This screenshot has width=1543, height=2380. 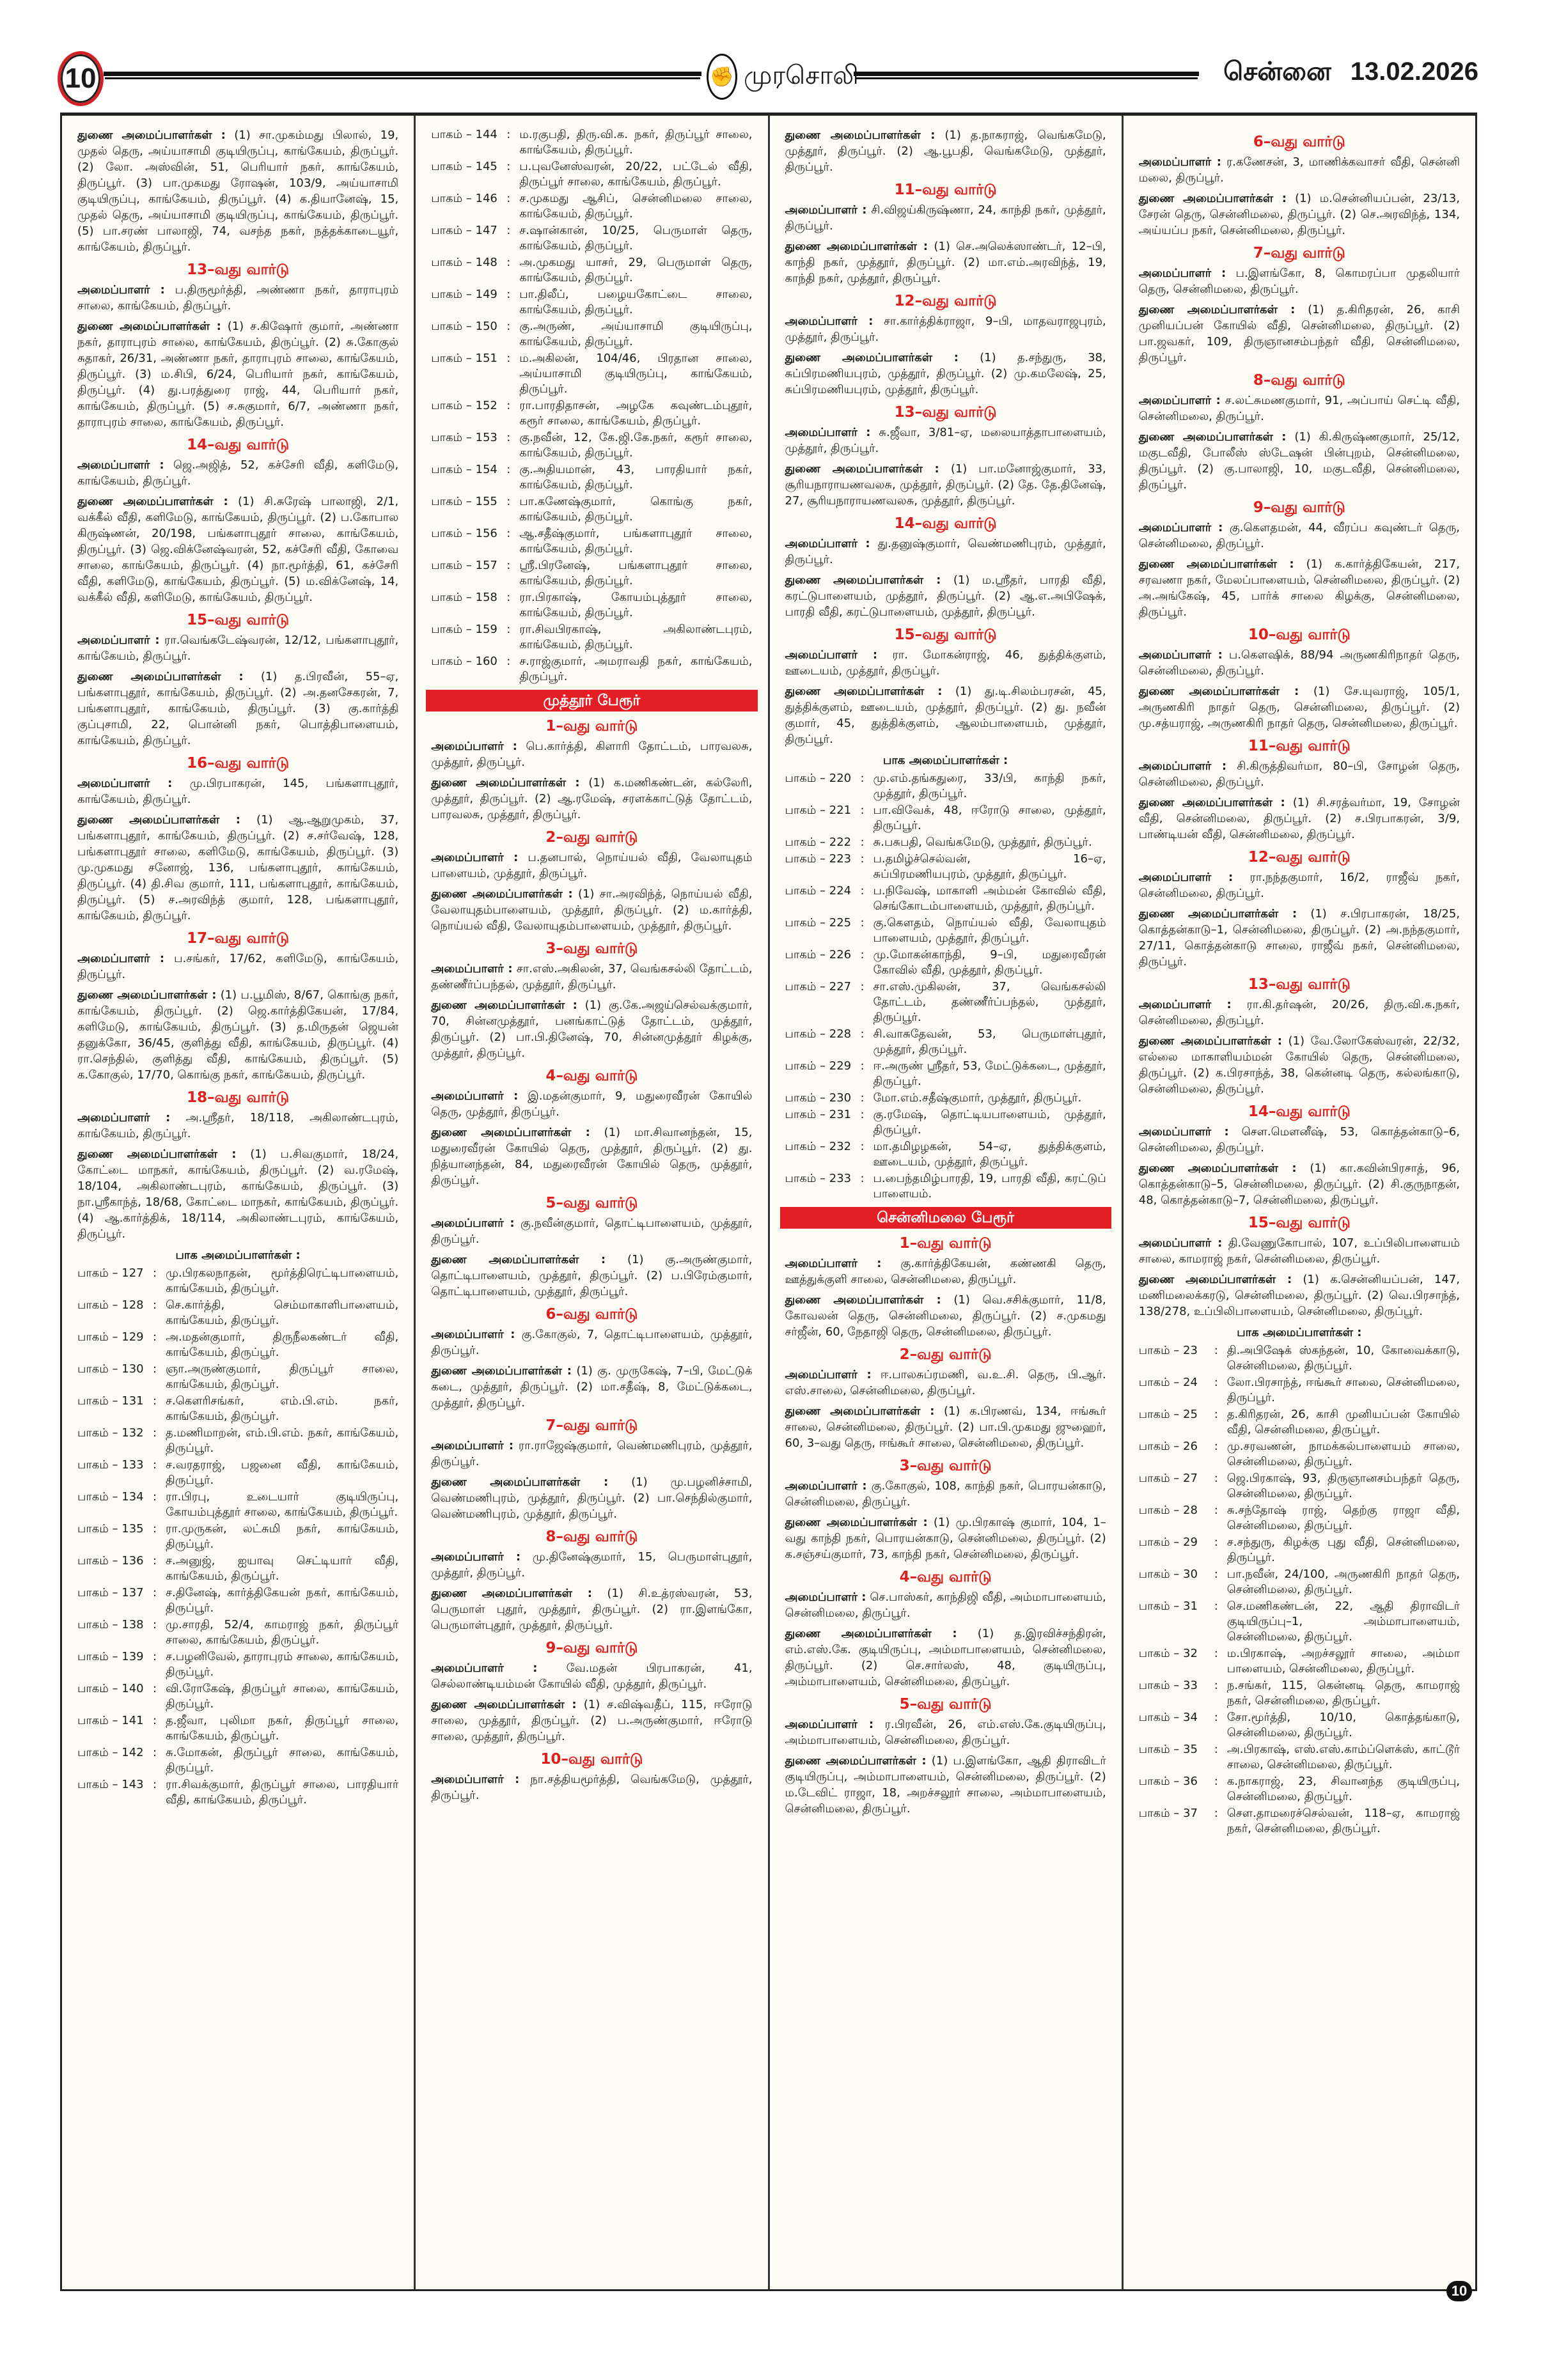 I want to click on edition-city: சென்னை, so click(x=1277, y=72).